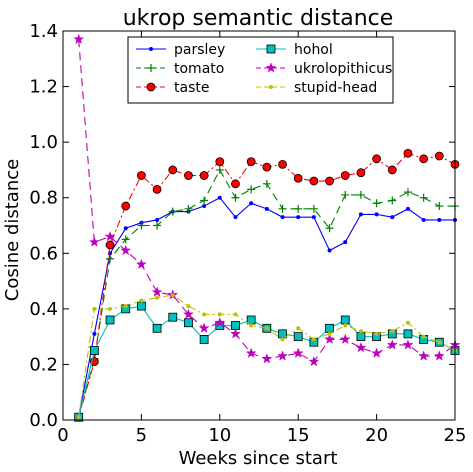 This screenshot has height=472, width=473. Describe the element at coordinates (313, 50) in the screenshot. I see `legend-label: hohol` at that location.